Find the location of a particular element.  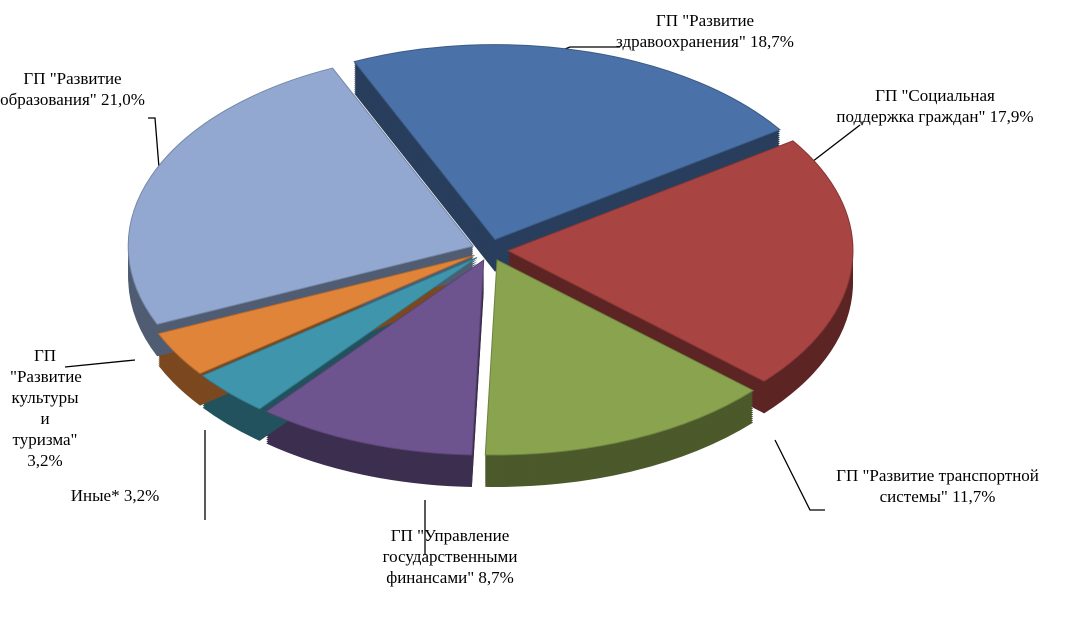

category-label: ГП "Социальная поддержка граждан" is located at coordinates (915, 106).